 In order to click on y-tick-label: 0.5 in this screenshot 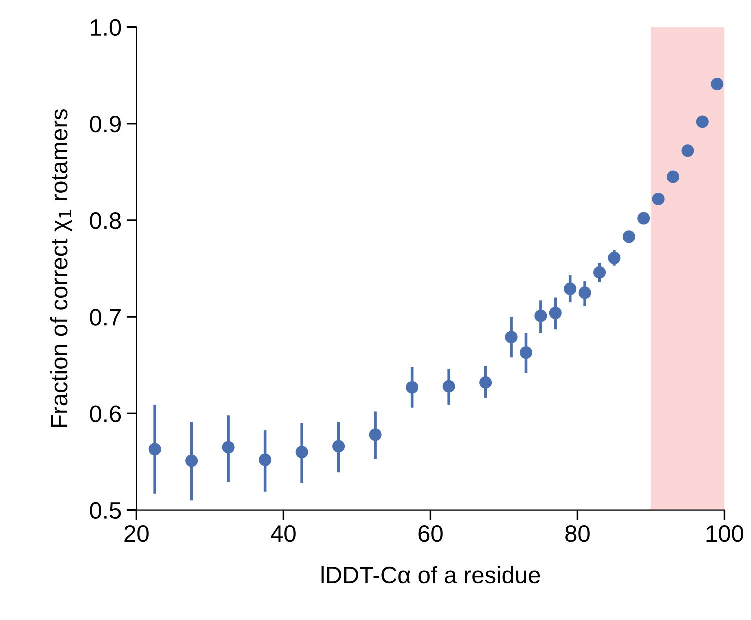, I will do `click(106, 511)`.